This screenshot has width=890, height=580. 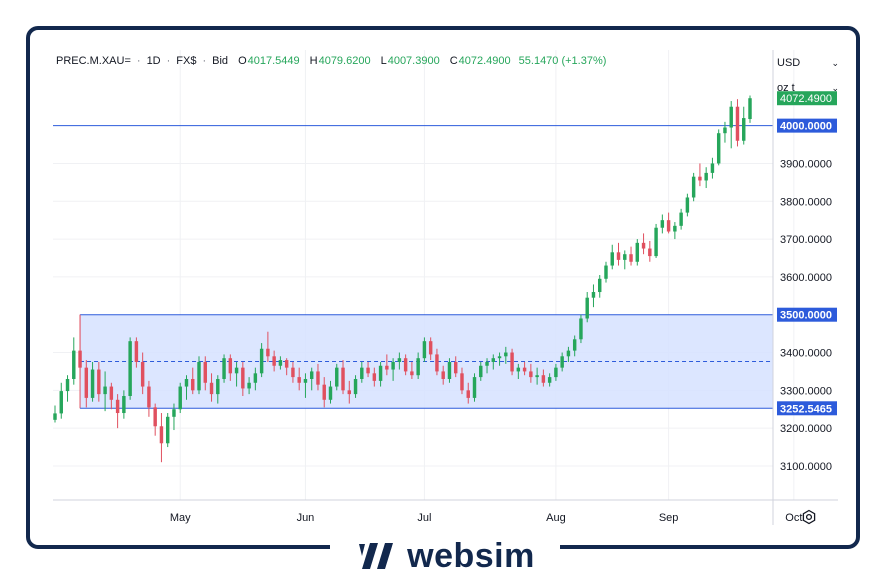 What do you see at coordinates (383, 61) in the screenshot?
I see `low-label: L` at bounding box center [383, 61].